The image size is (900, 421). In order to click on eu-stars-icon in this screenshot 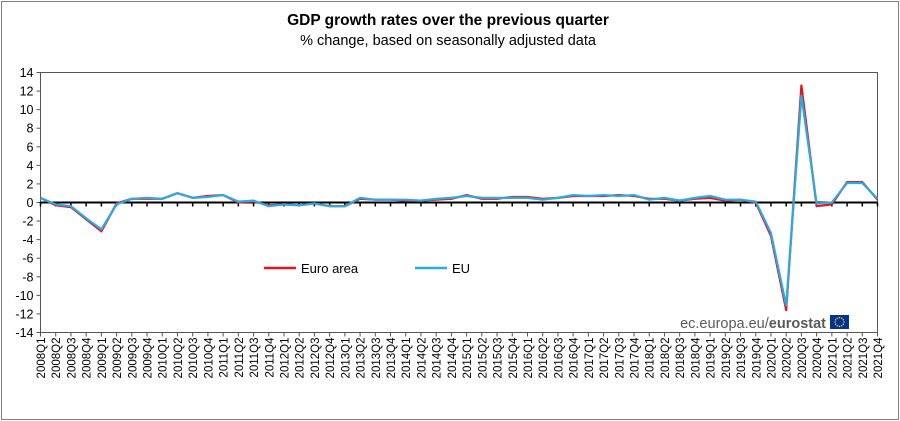, I will do `click(839, 322)`.